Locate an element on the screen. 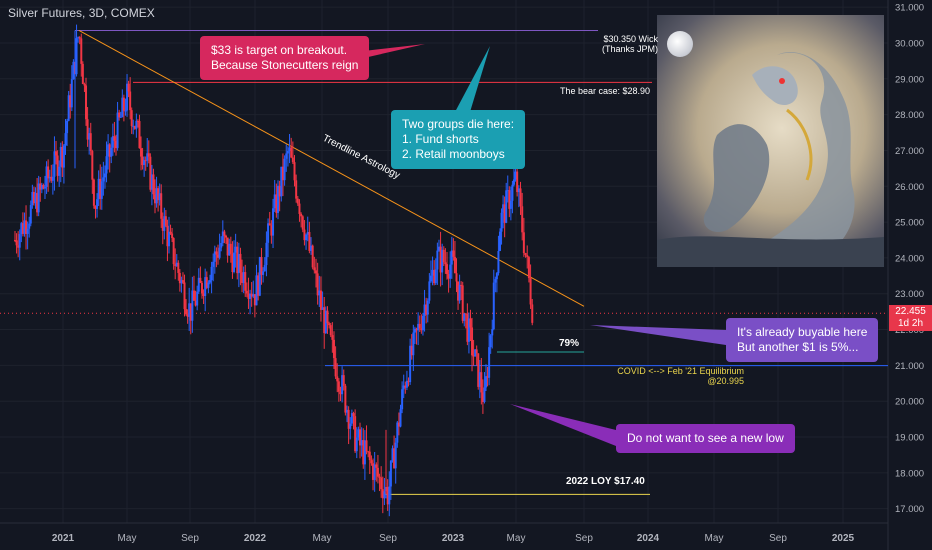 Image resolution: width=932 pixels, height=550 pixels. x-tick-label: May is located at coordinates (127, 538).